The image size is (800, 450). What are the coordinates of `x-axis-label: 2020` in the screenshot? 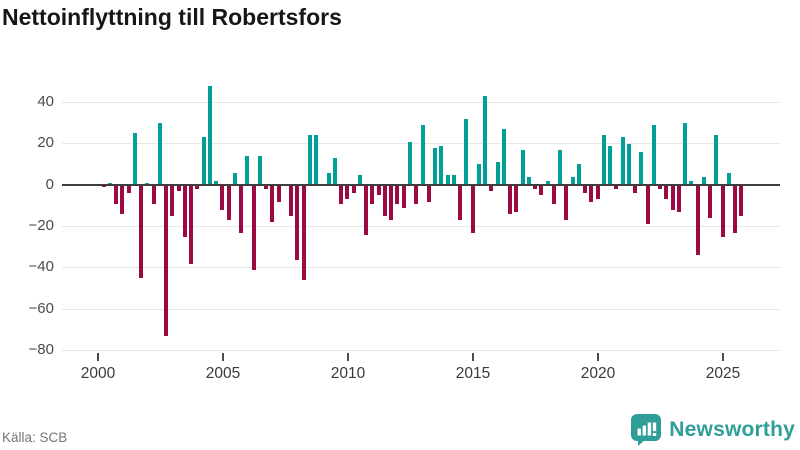 It's located at (598, 373).